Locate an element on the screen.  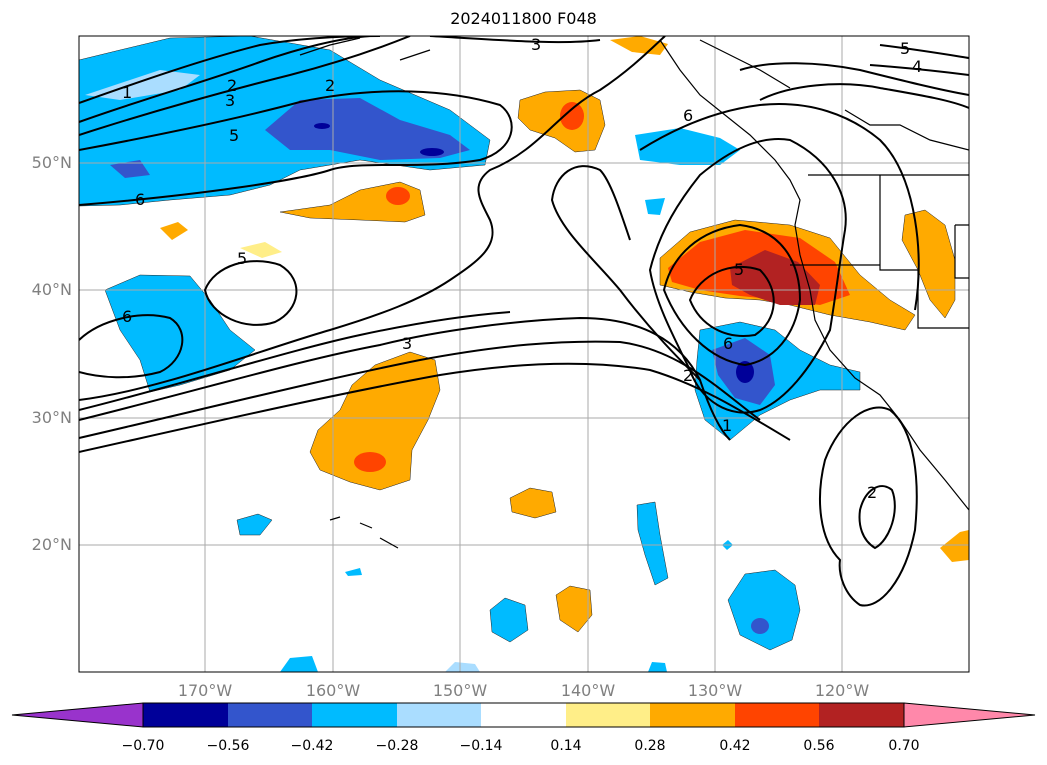
colorbar-tick: −0.42 is located at coordinates (312, 746).